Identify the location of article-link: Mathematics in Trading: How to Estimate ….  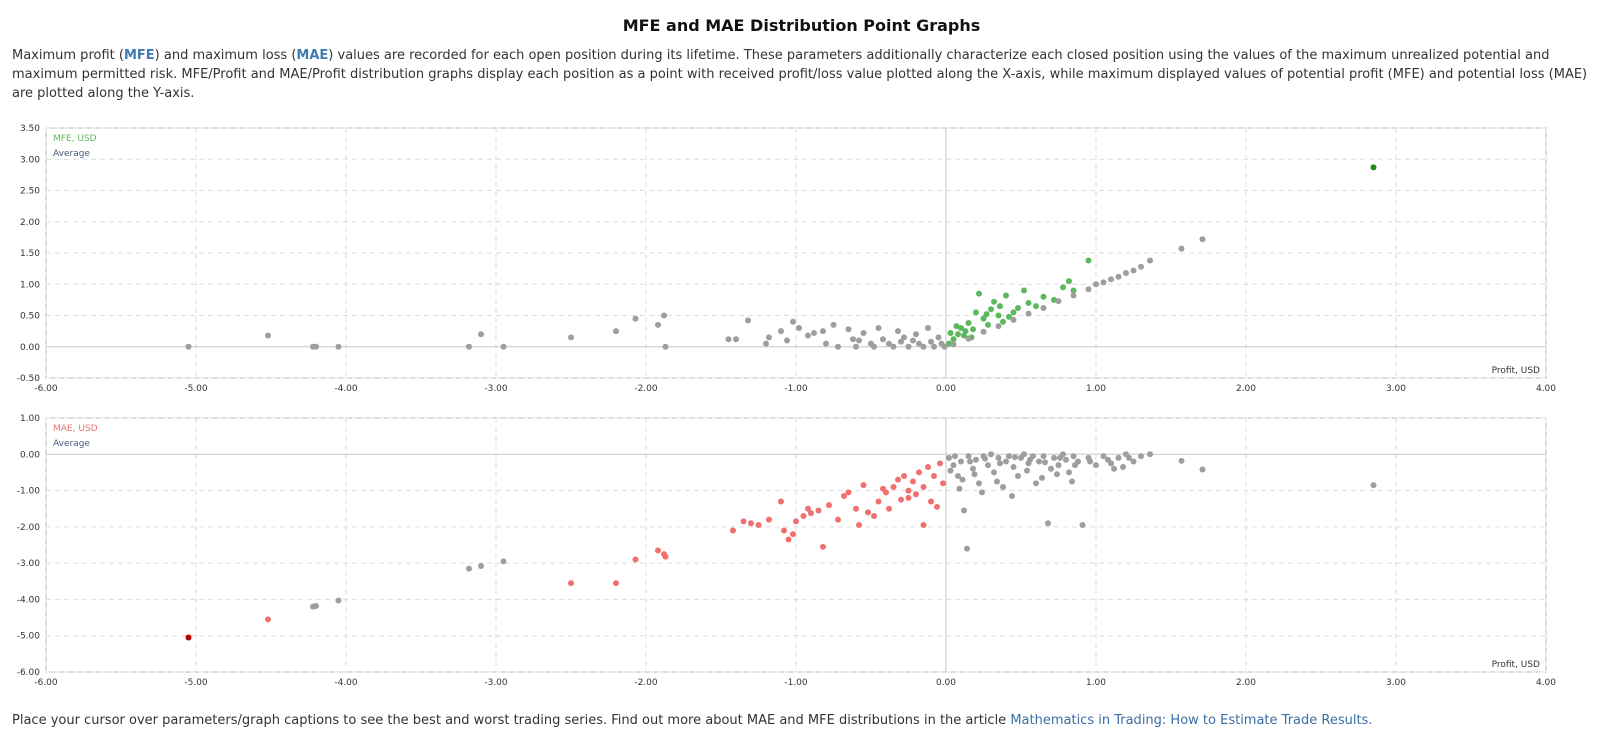
(1191, 720).